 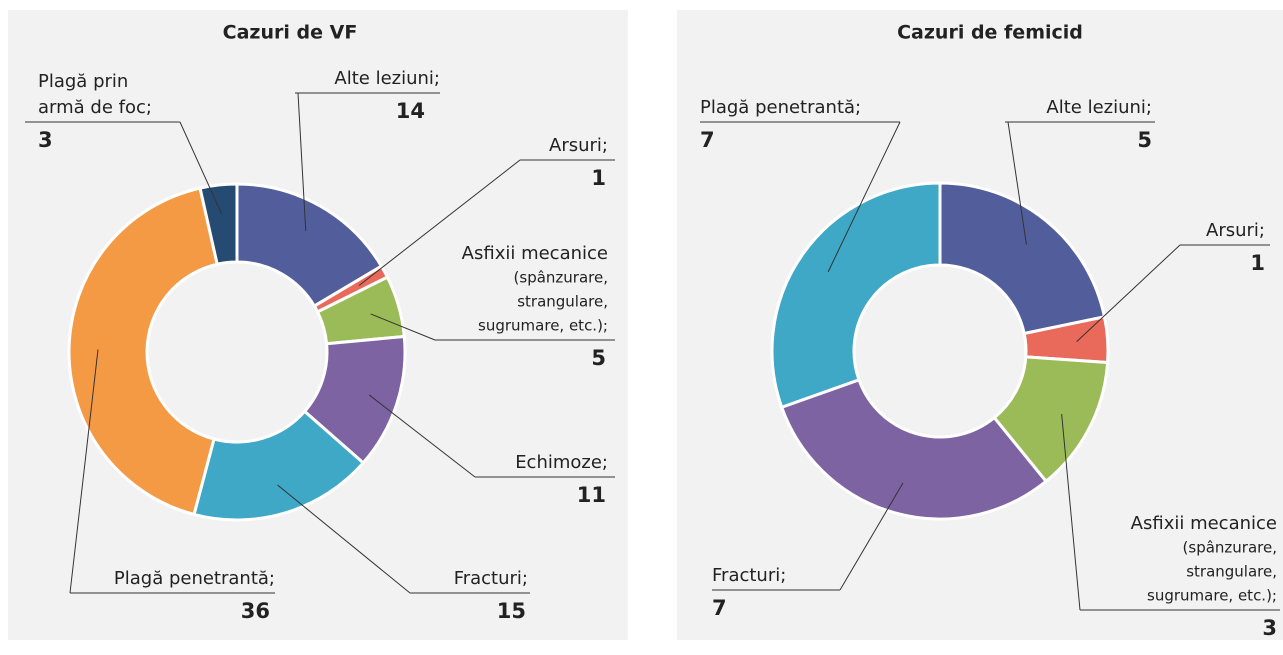 I want to click on value-label: 15, so click(x=511, y=611).